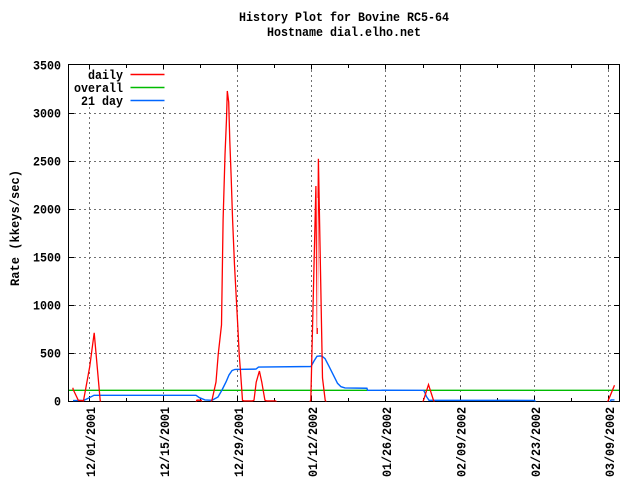 This screenshot has height=480, width=640. I want to click on svg-text: Hostname dial.elho.net, so click(344, 32).